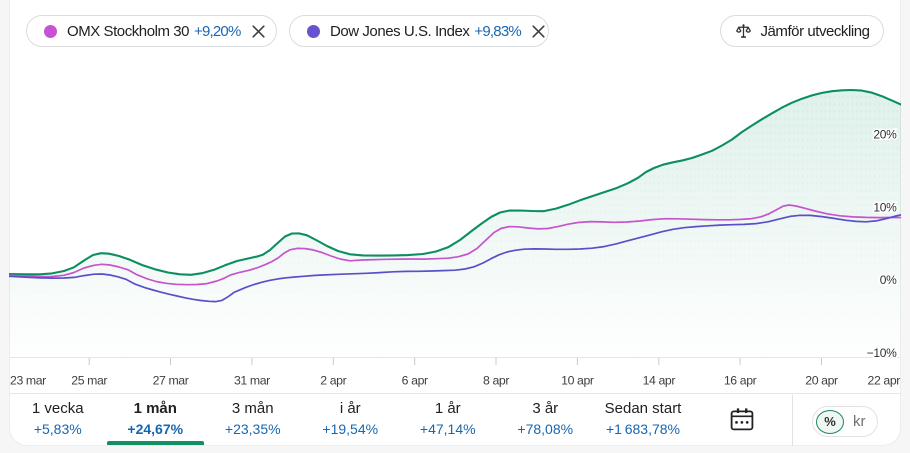 This screenshot has width=910, height=453. What do you see at coordinates (28, 381) in the screenshot?
I see `svg-text: 23 mar` at bounding box center [28, 381].